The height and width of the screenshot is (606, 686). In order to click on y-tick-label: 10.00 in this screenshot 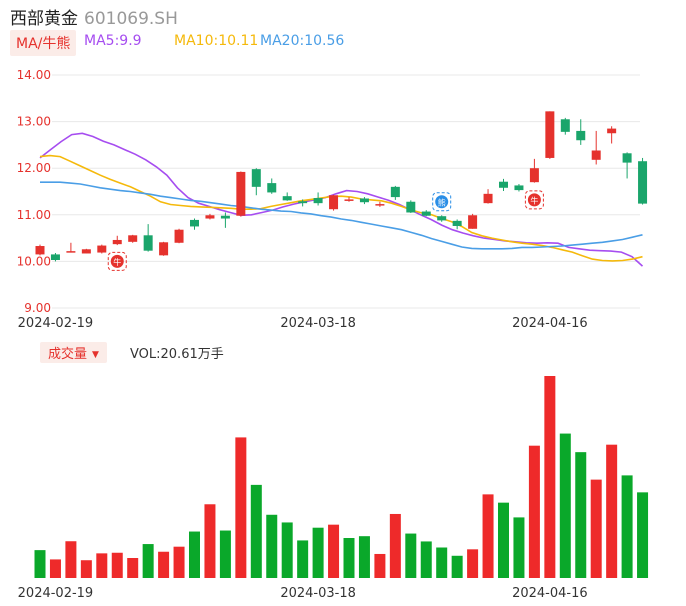, I will do `click(34, 261)`.